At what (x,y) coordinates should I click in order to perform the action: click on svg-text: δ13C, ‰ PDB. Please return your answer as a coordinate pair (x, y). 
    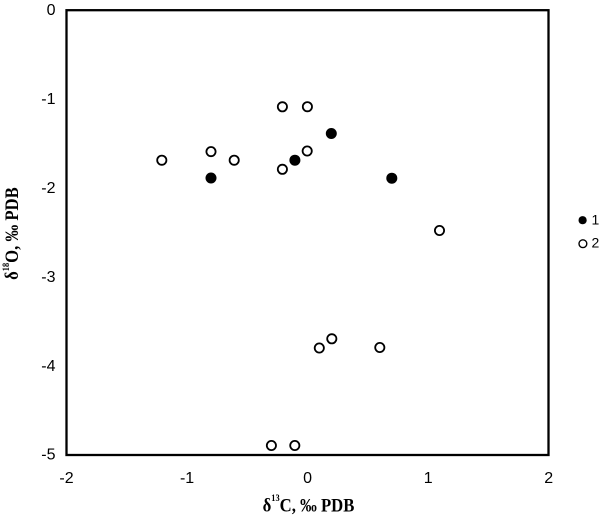
    Looking at the image, I should click on (309, 504).